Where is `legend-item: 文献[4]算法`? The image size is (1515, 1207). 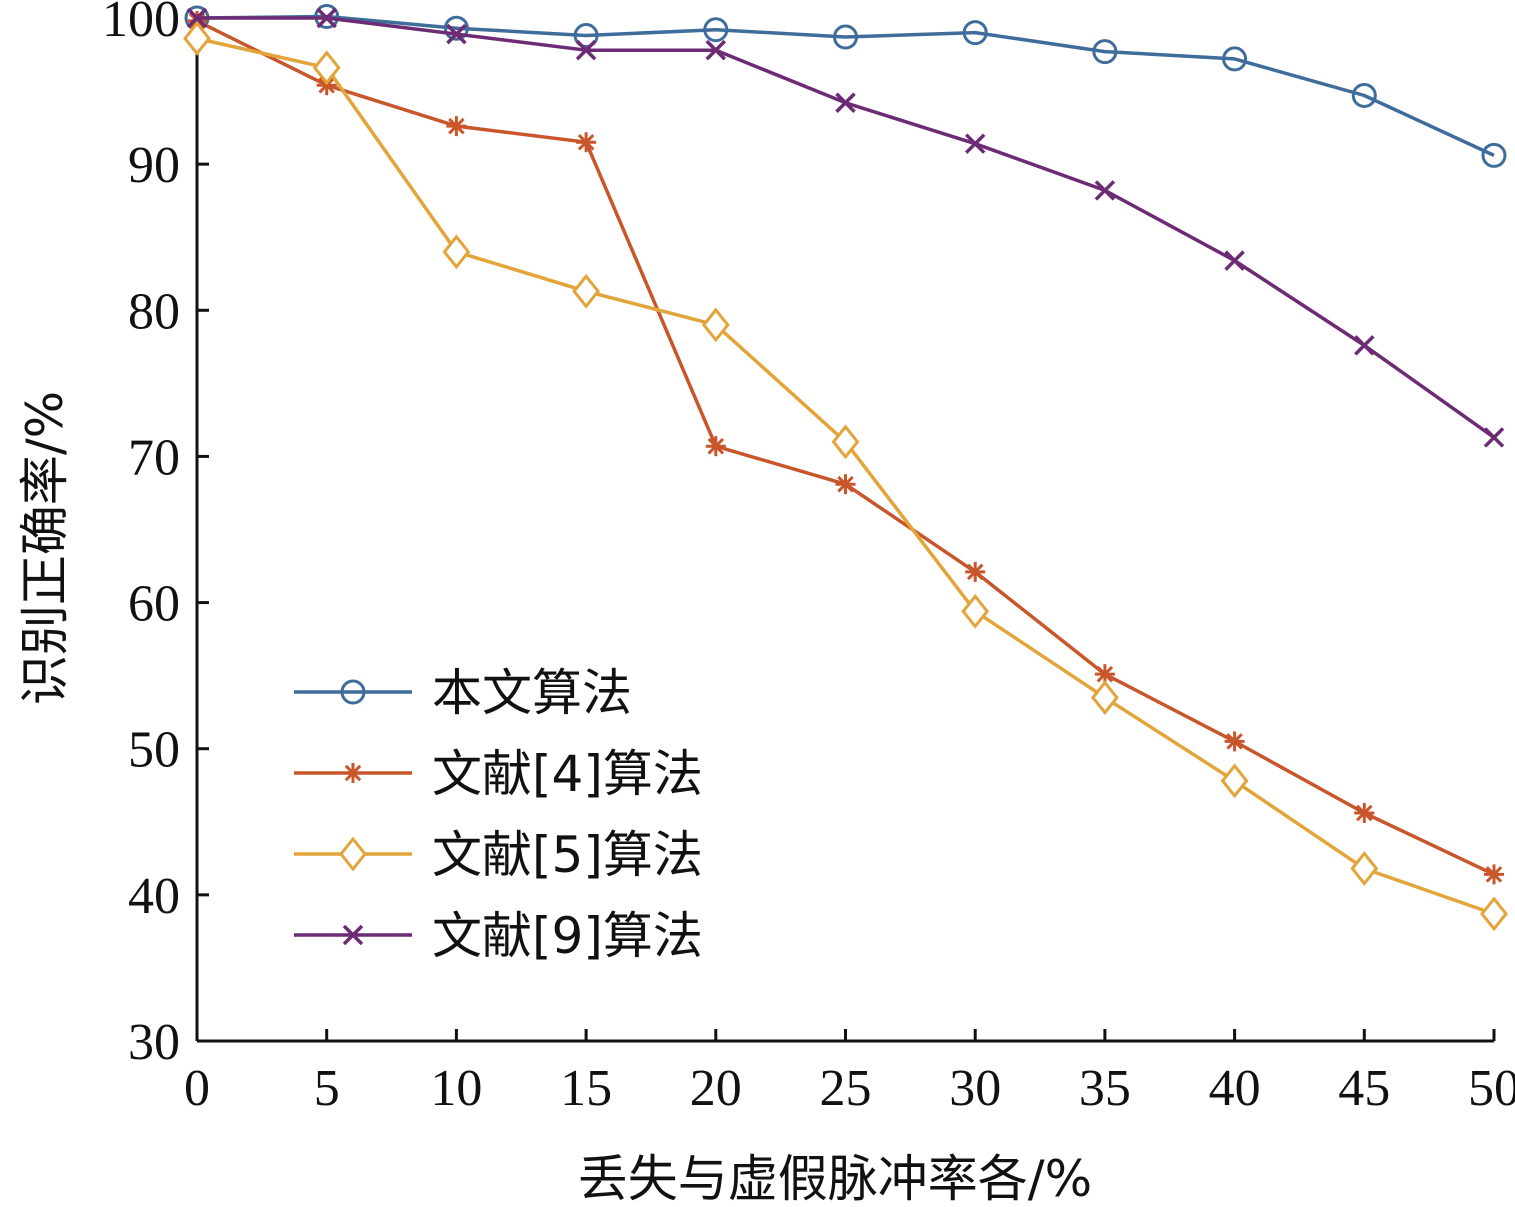 legend-item: 文献[4]算法 is located at coordinates (498, 774).